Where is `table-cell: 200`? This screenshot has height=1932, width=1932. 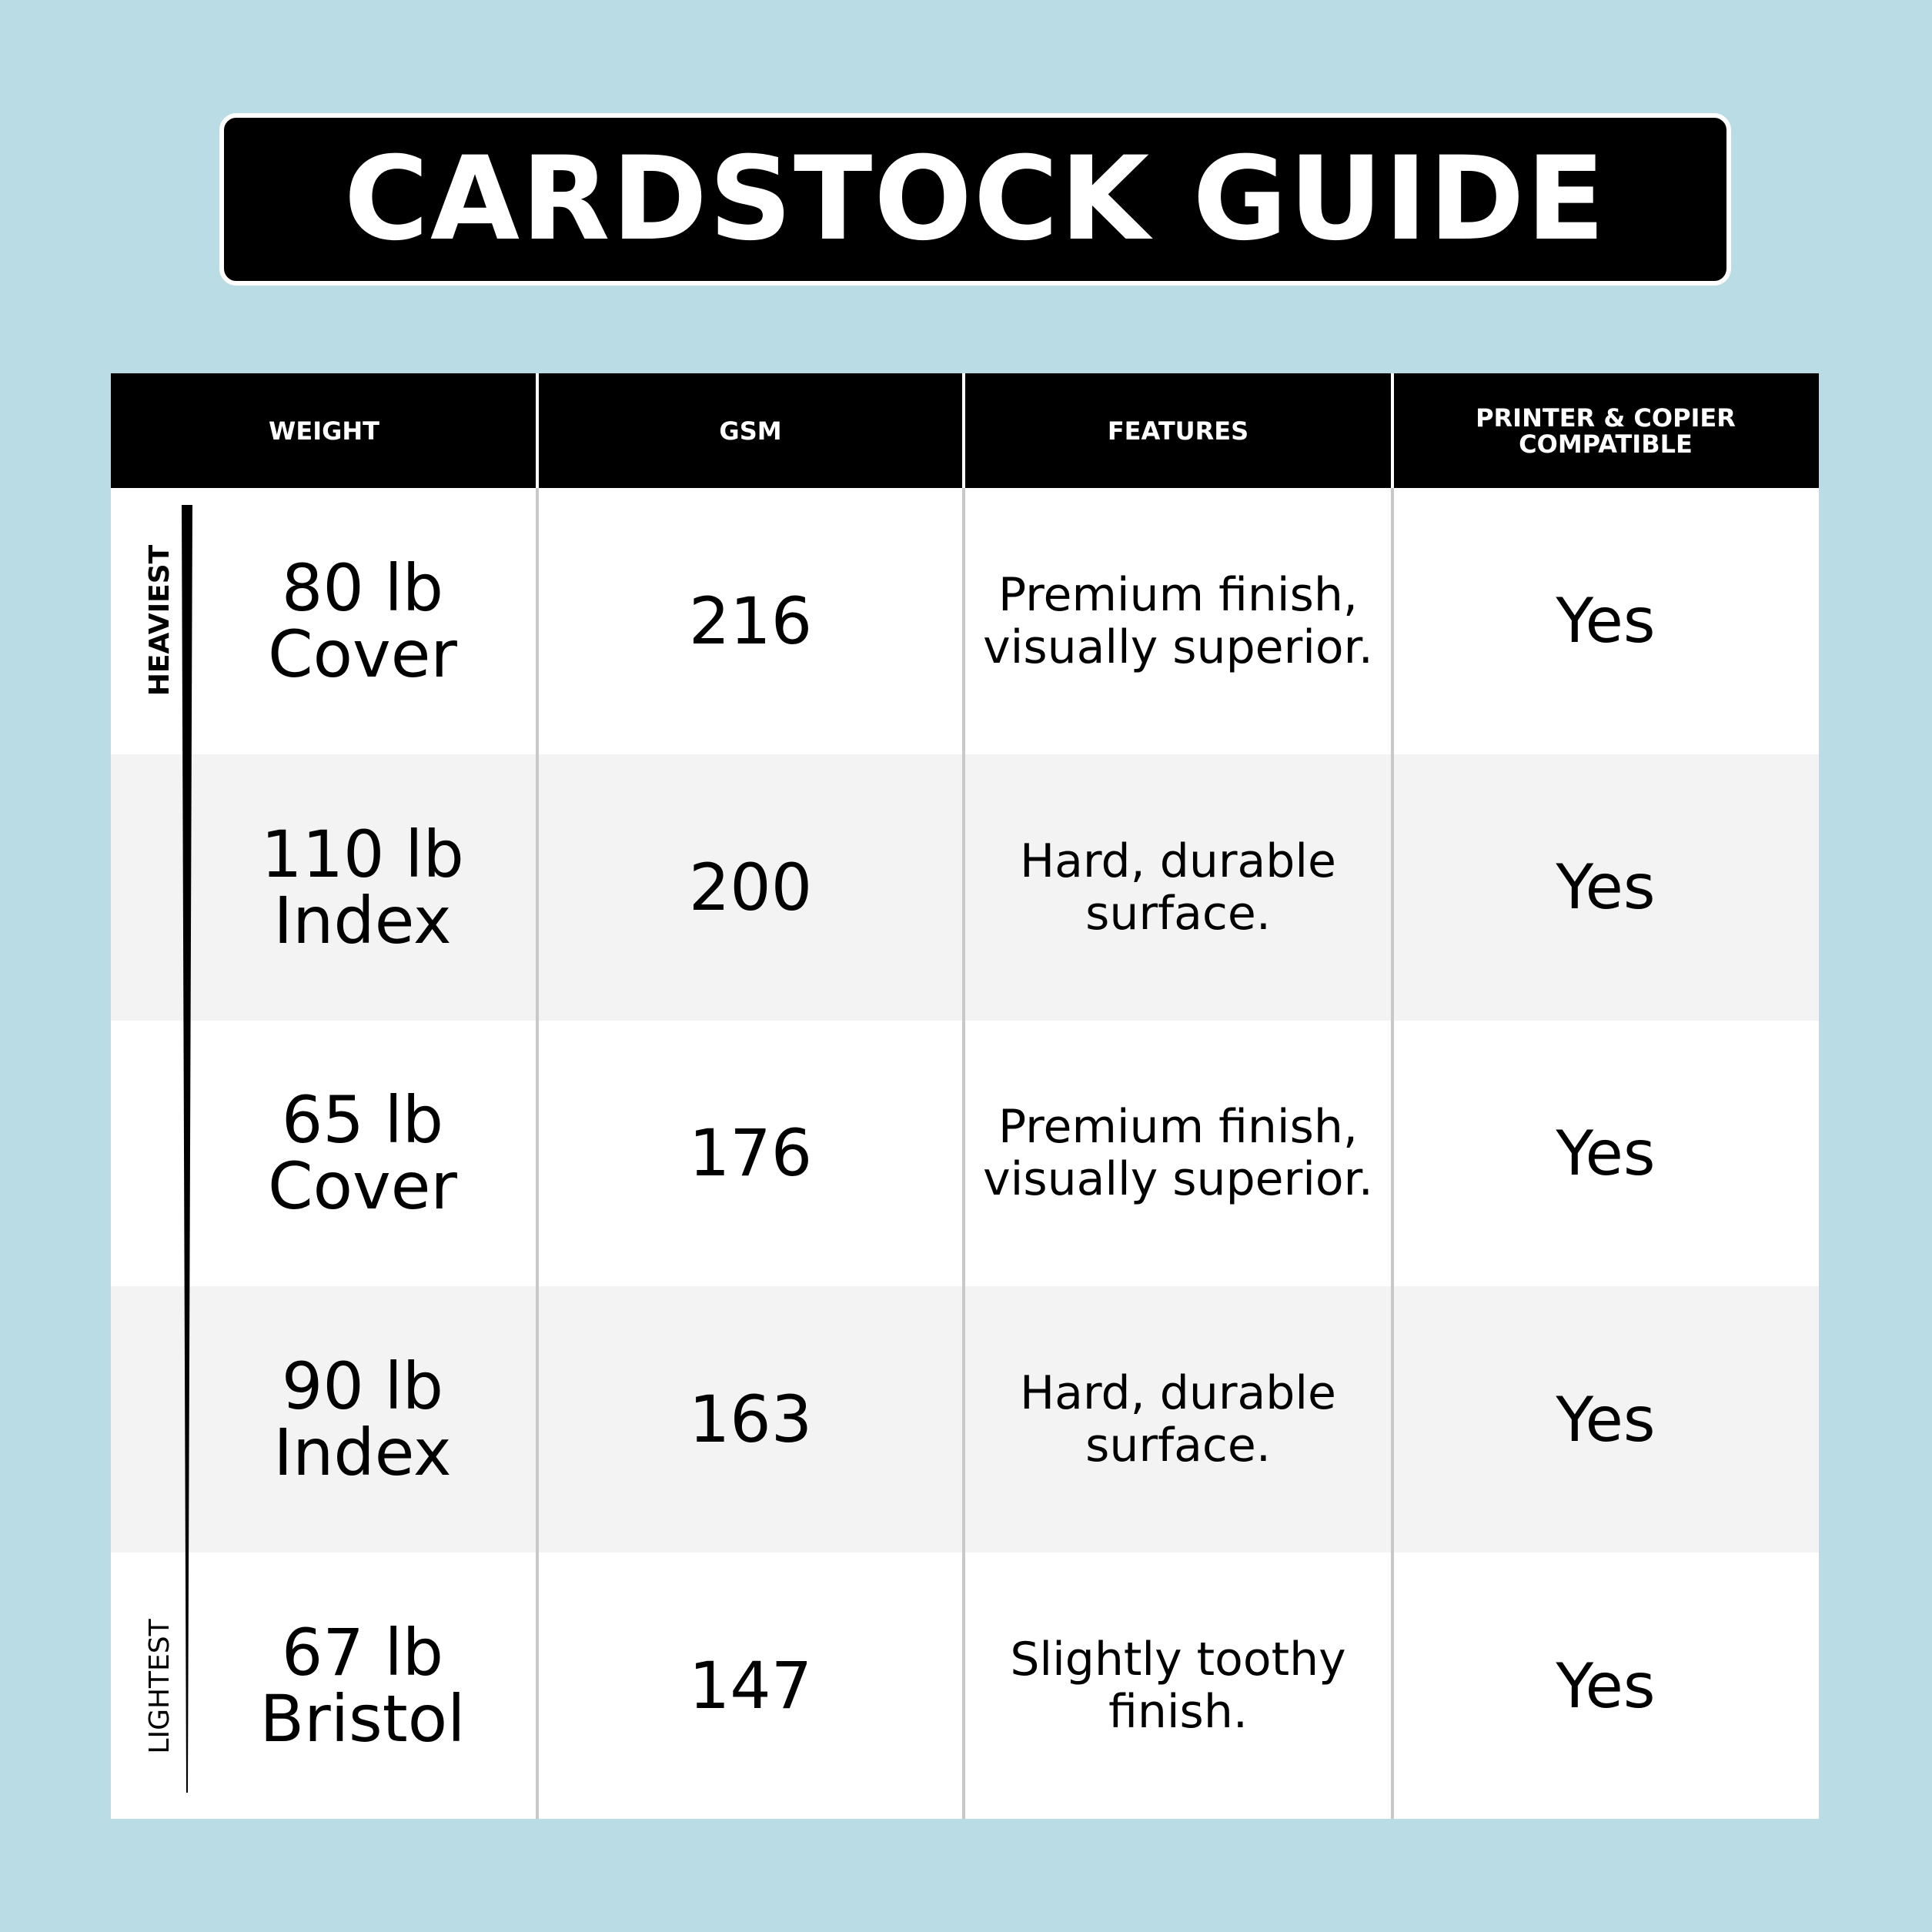
table-cell: 200 is located at coordinates (750, 887).